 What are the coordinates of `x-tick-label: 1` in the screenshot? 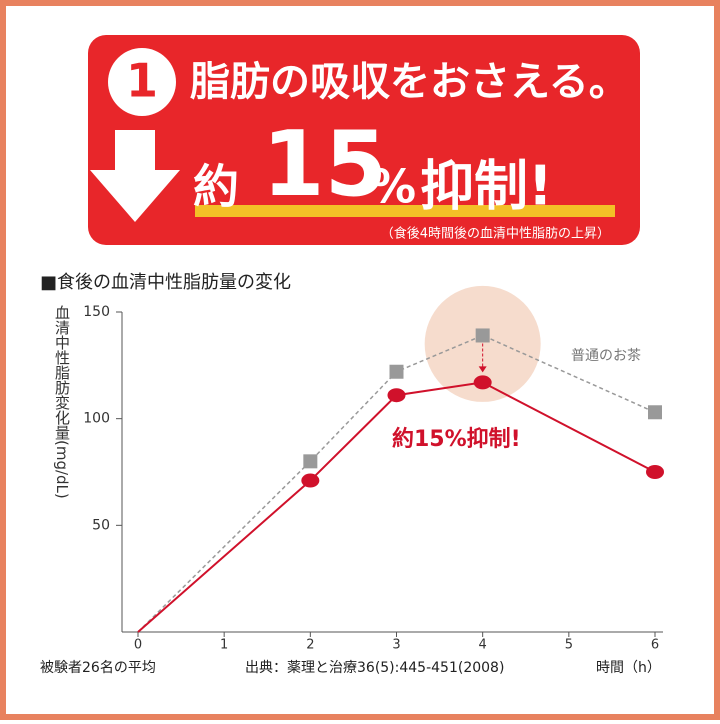 It's located at (224, 645).